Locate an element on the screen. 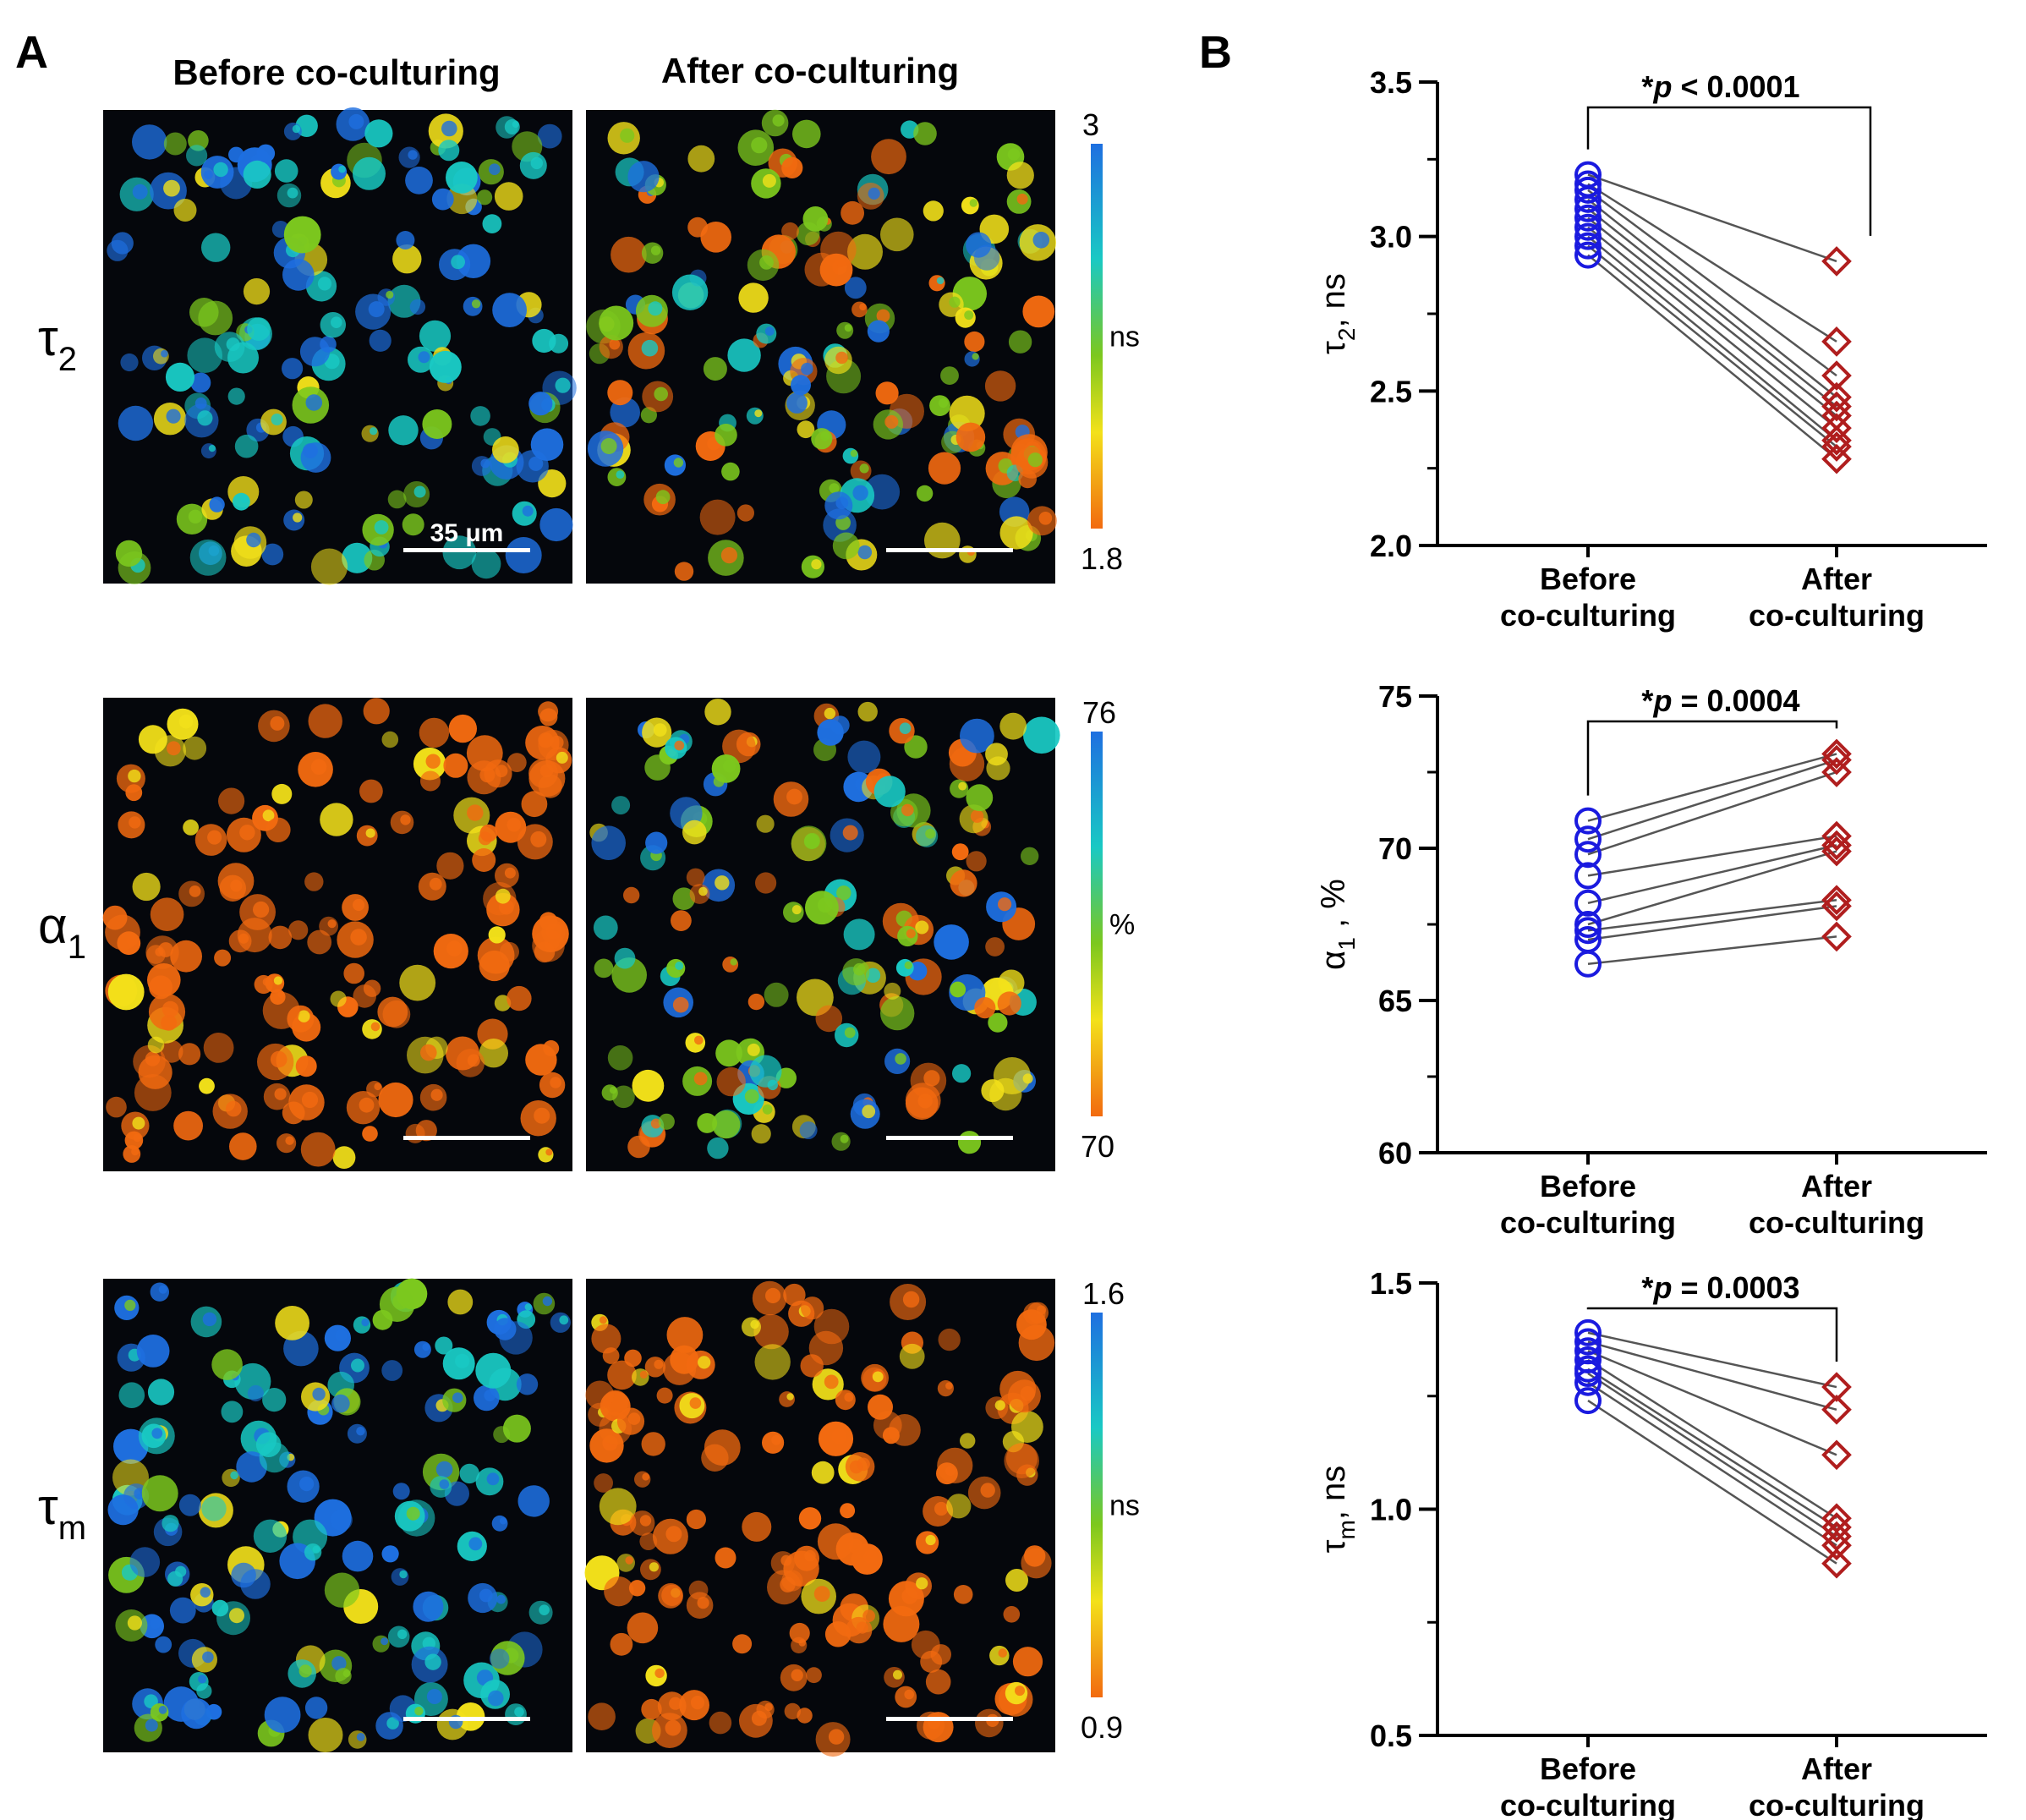  significance-bracket is located at coordinates (1712, 1334).